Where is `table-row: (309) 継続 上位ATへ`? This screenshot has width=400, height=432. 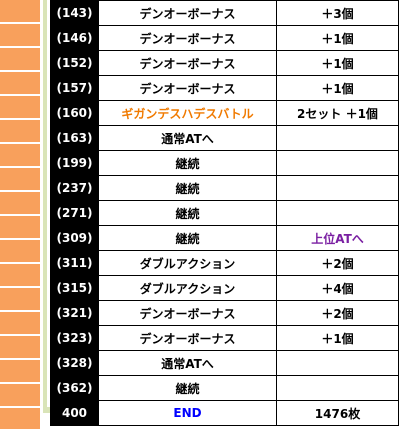 table-row: (309) 継続 上位ATへ is located at coordinates (224, 238).